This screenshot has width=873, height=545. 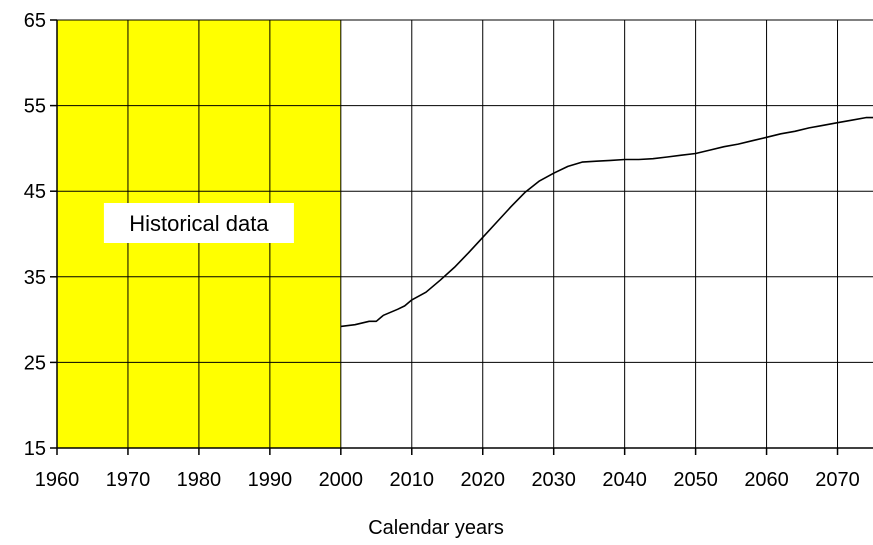 What do you see at coordinates (35, 363) in the screenshot?
I see `y-tick-label: 25` at bounding box center [35, 363].